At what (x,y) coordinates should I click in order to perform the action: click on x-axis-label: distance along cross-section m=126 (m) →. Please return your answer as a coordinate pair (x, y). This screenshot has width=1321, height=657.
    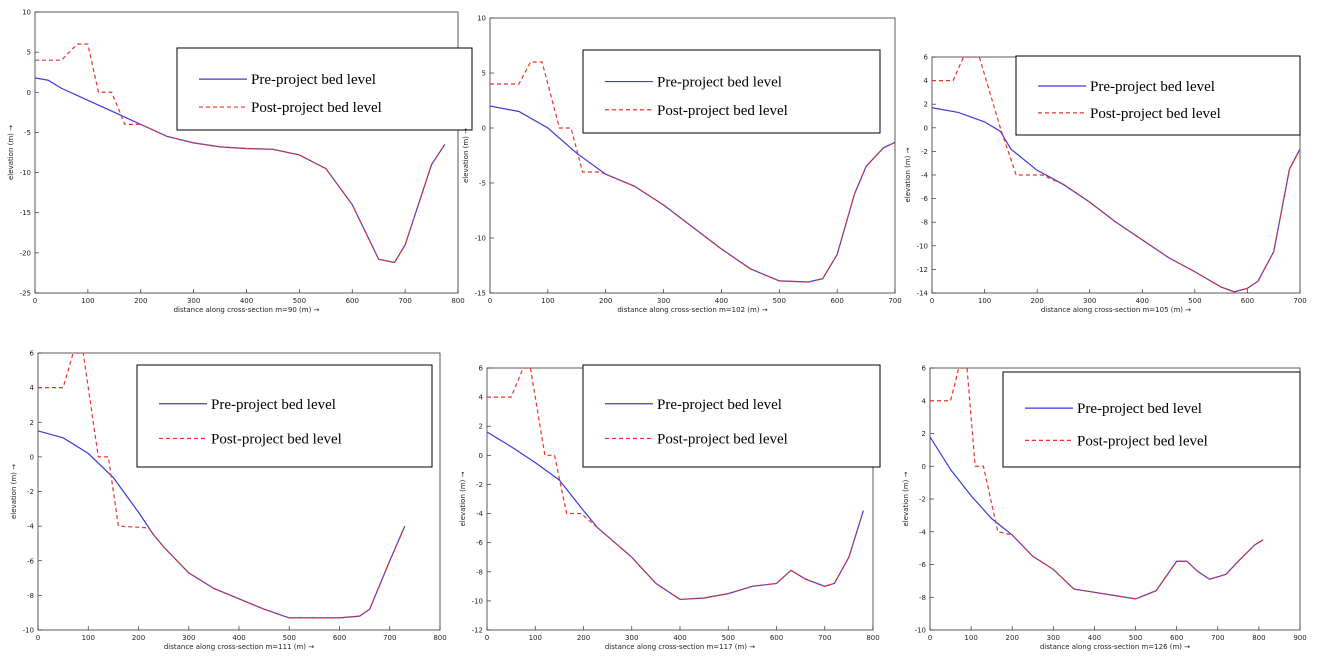
    Looking at the image, I should click on (1115, 647).